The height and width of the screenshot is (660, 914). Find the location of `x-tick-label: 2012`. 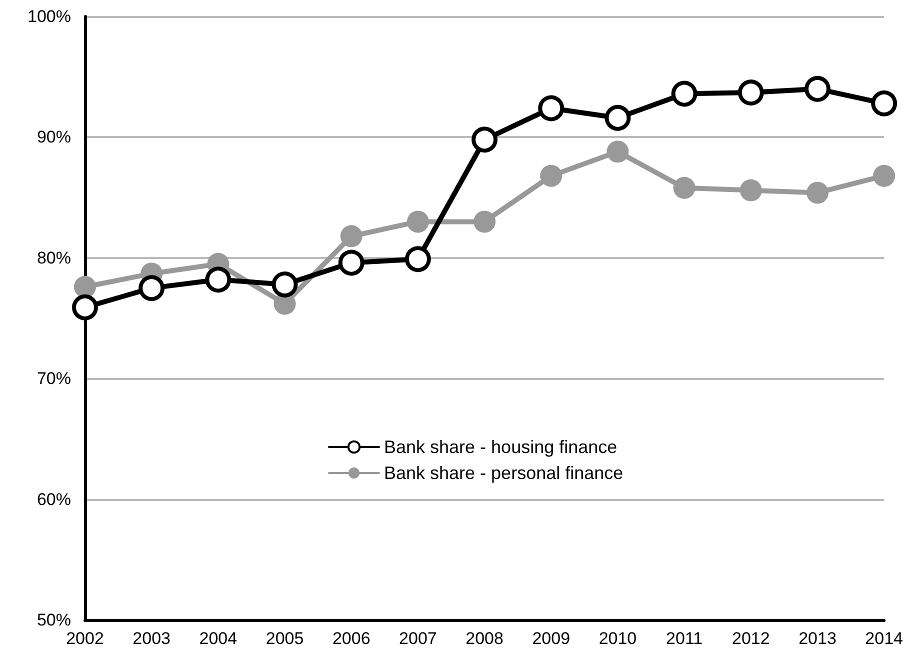

x-tick-label: 2012 is located at coordinates (751, 638).